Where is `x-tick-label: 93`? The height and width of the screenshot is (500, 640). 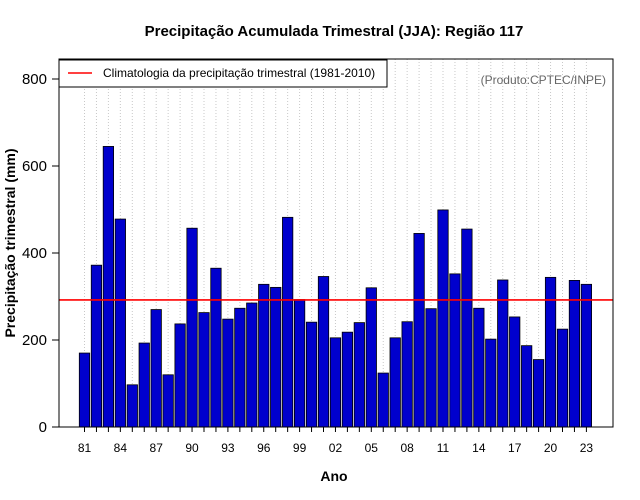 x-tick-label: 93 is located at coordinates (228, 448).